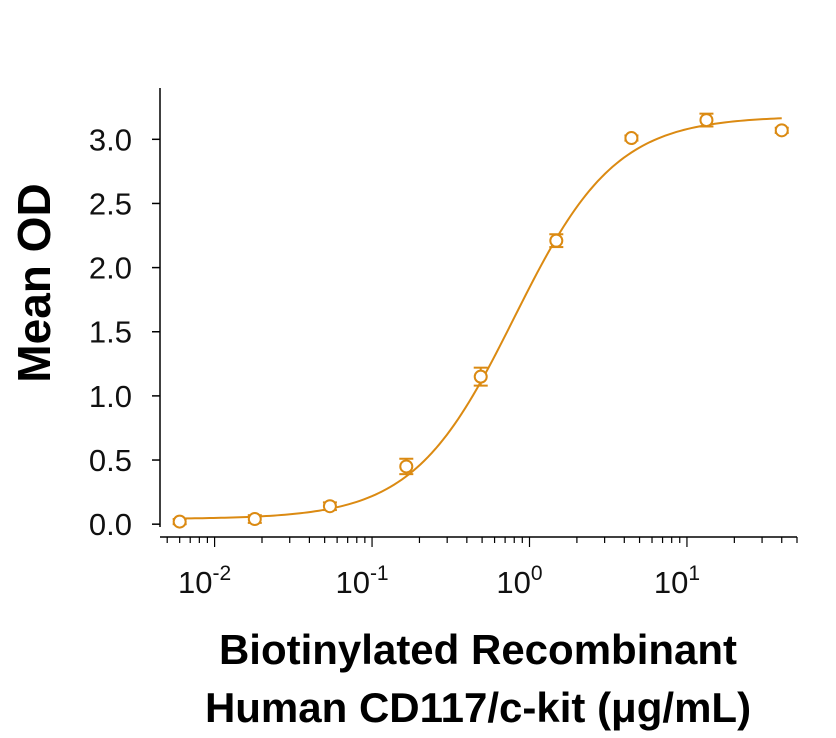  What do you see at coordinates (379, 573) in the screenshot?
I see `x-tick-exponent: -1` at bounding box center [379, 573].